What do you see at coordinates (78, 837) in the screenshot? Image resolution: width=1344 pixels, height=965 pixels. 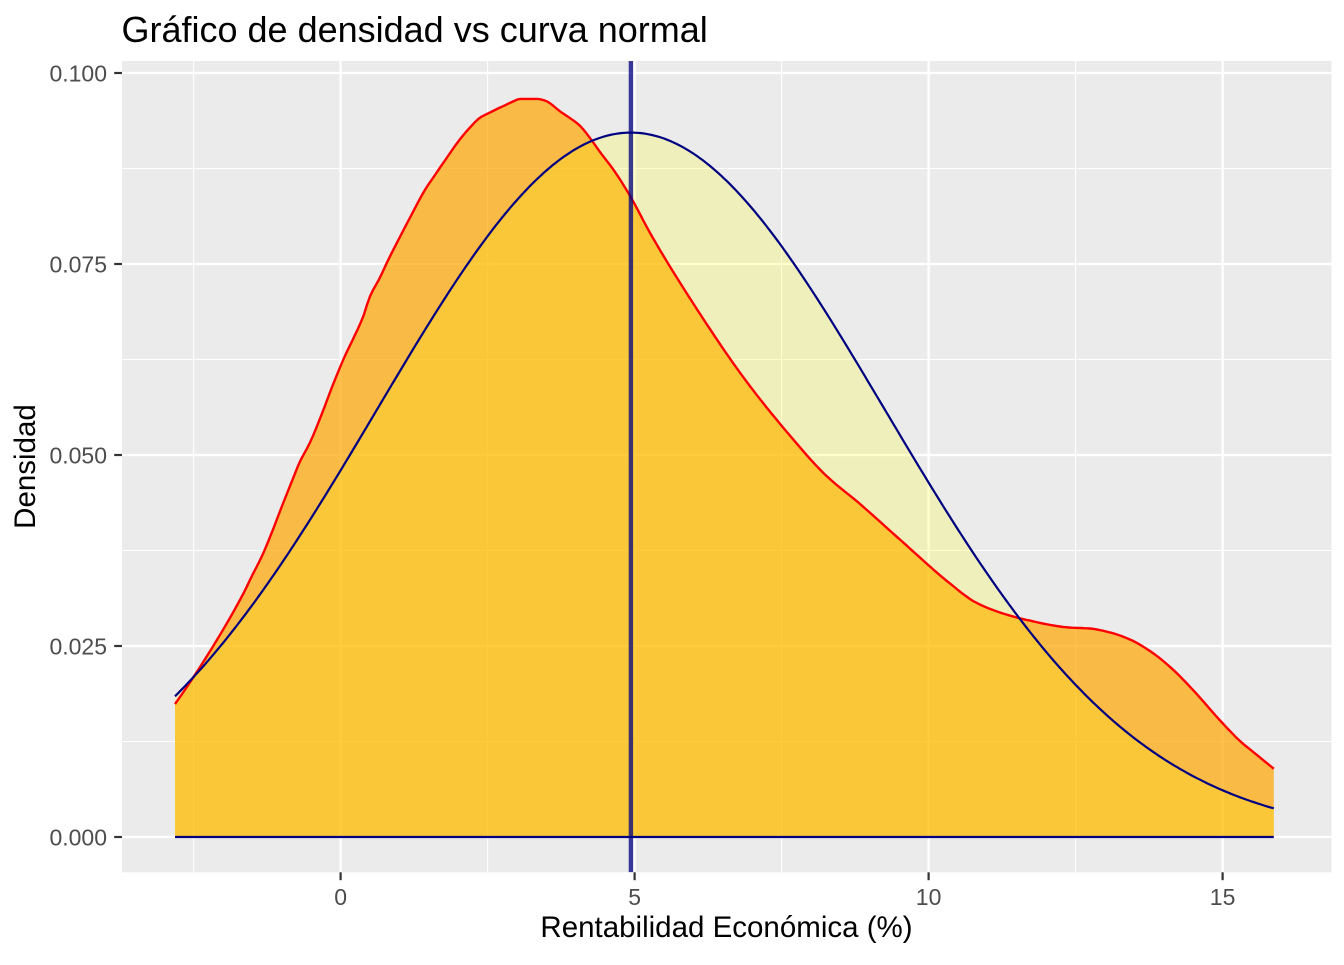 I see `svg-text: 0.000` at bounding box center [78, 837].